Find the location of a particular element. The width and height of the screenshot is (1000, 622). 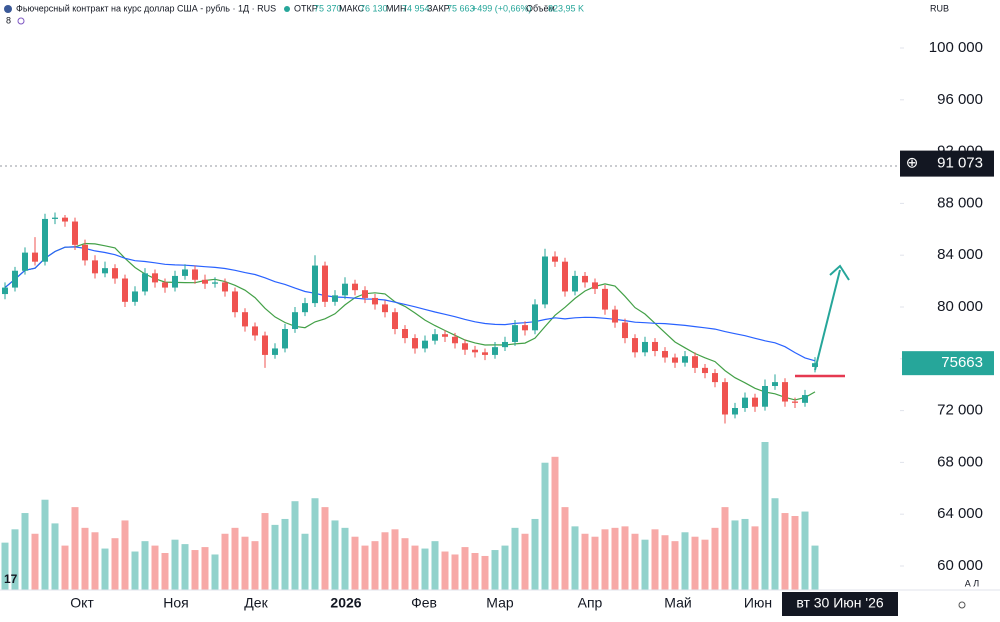

last-price-box is located at coordinates (948, 363).